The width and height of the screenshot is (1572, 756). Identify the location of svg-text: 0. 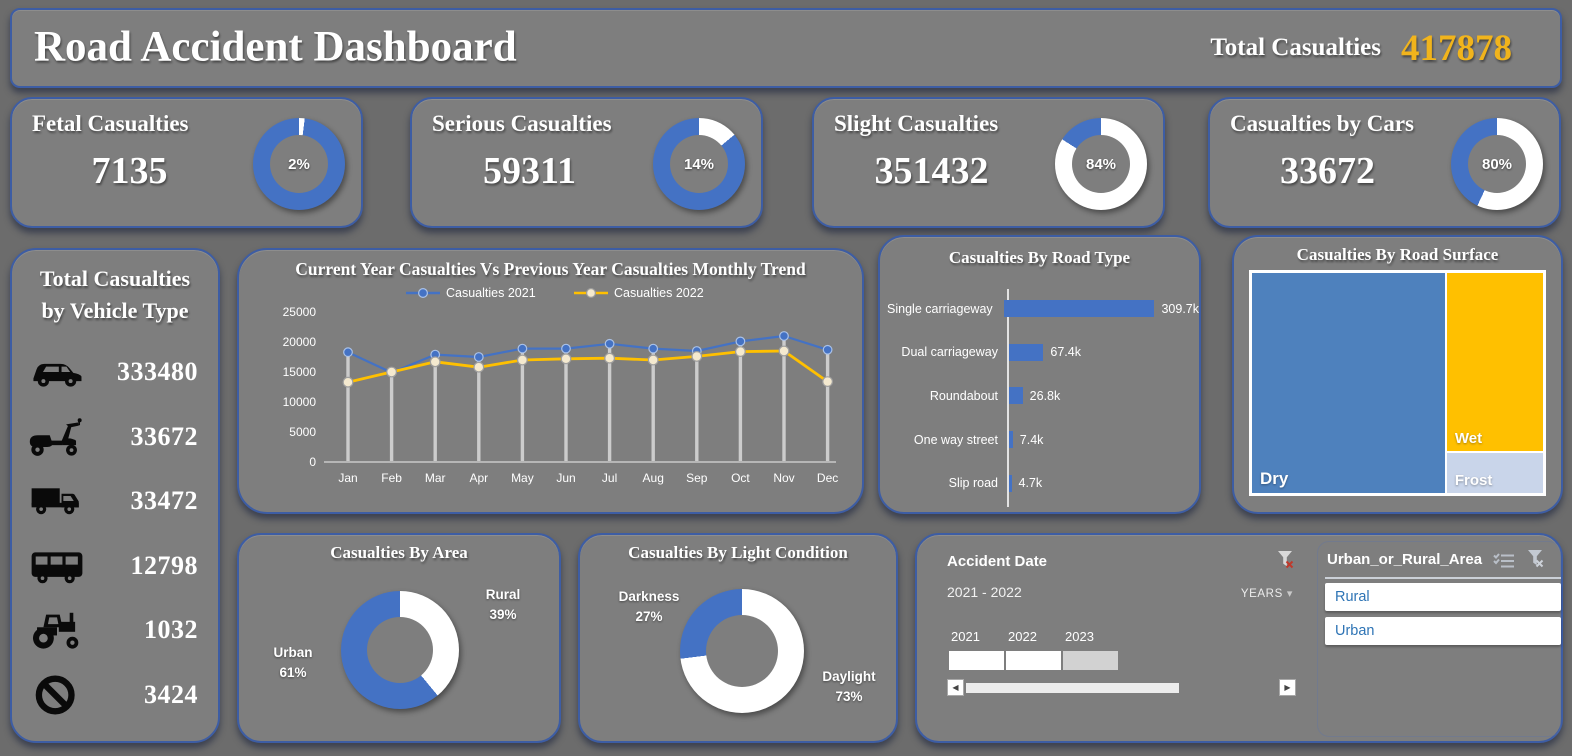
(312, 462).